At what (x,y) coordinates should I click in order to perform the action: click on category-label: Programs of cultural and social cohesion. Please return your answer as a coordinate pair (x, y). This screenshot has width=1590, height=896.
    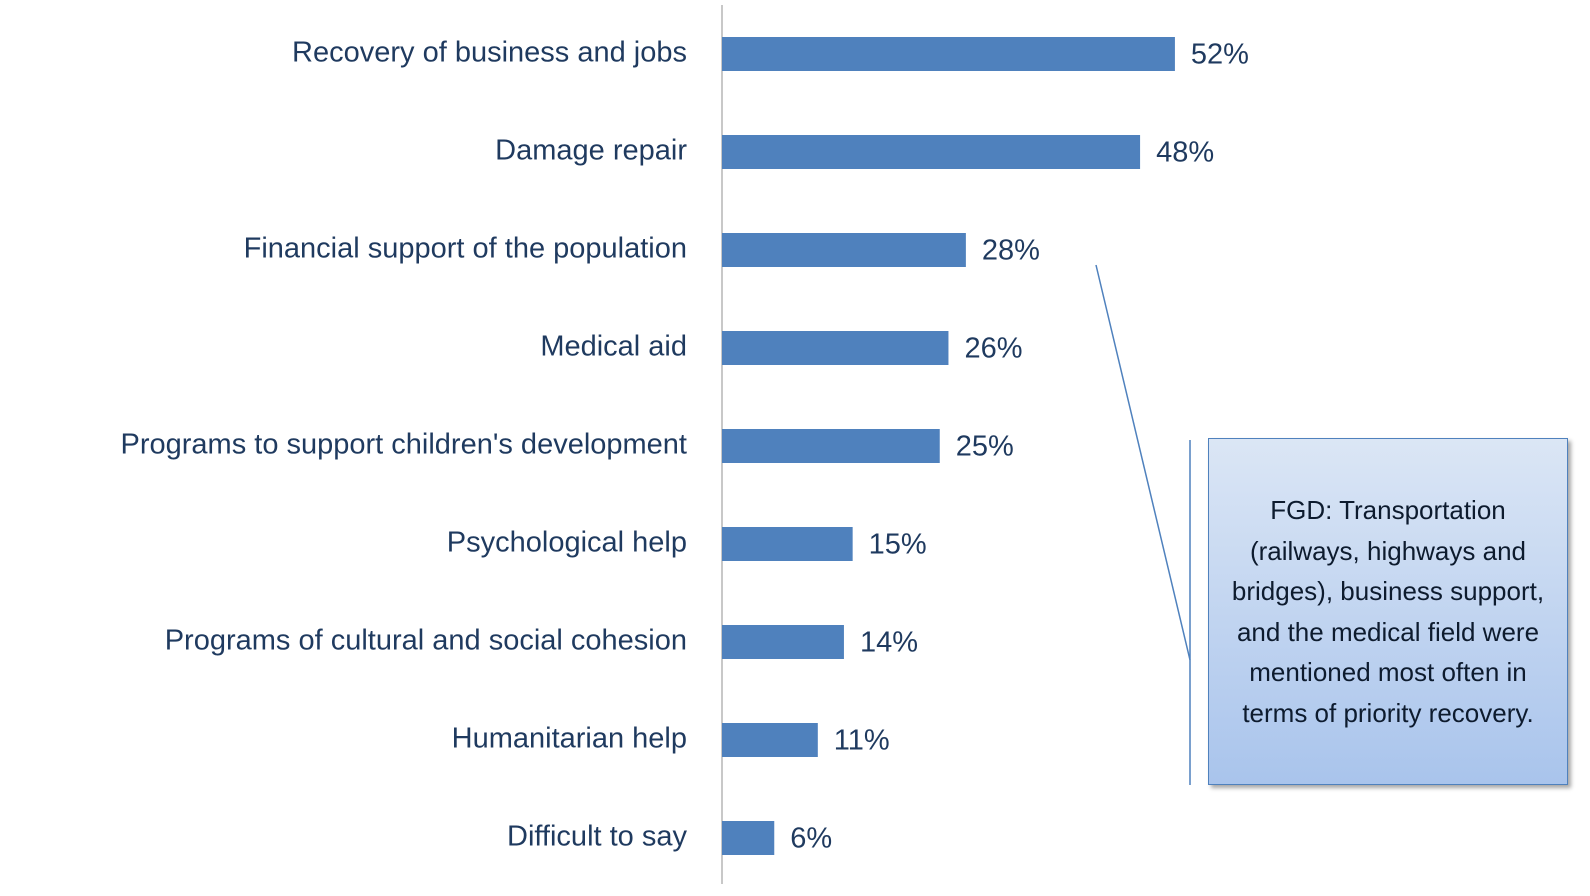
    Looking at the image, I should click on (426, 641).